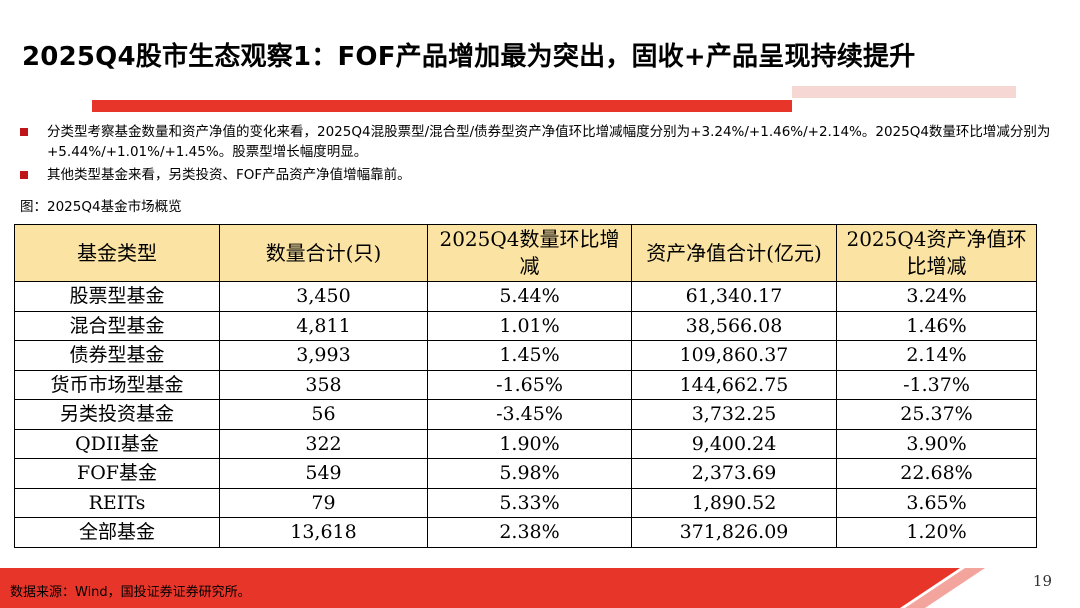 The image size is (1080, 608). Describe the element at coordinates (323, 443) in the screenshot. I see `table-cell: 322` at that location.